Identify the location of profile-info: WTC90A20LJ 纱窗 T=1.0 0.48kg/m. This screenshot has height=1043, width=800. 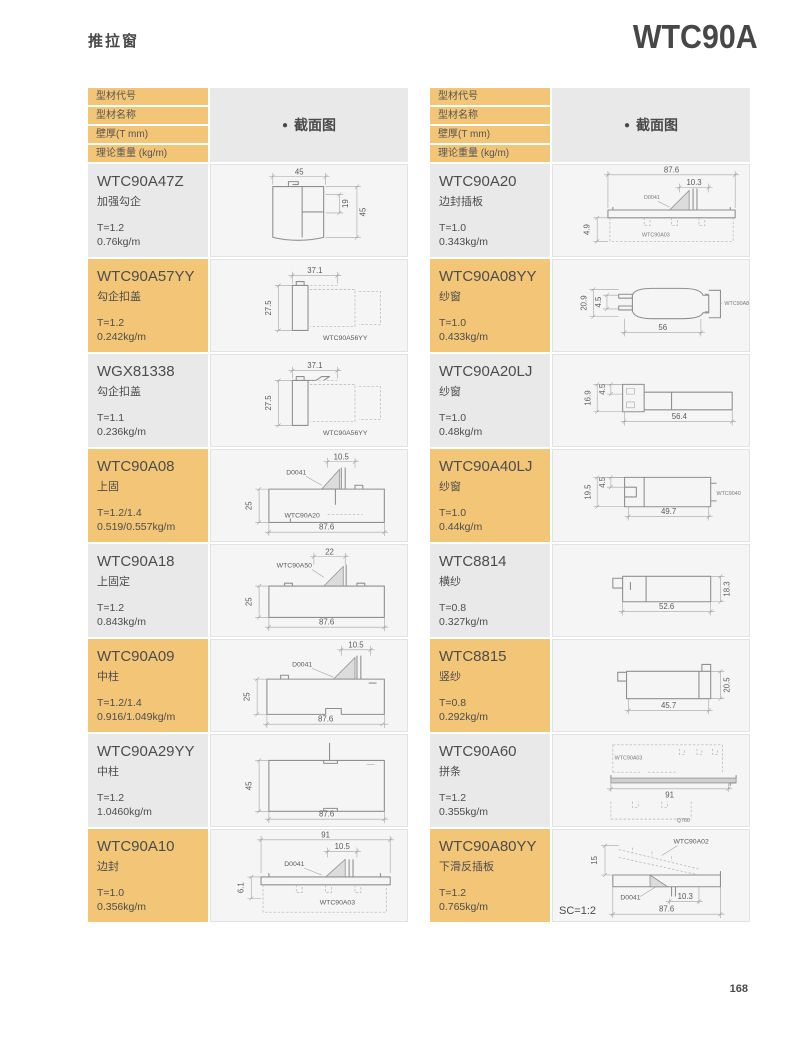
(490, 400).